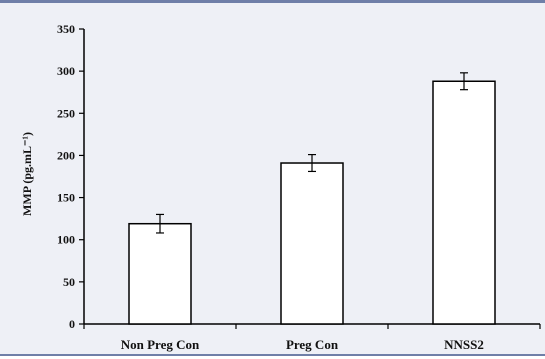 This screenshot has width=545, height=359. I want to click on y-tick-label: 350, so click(66, 29).